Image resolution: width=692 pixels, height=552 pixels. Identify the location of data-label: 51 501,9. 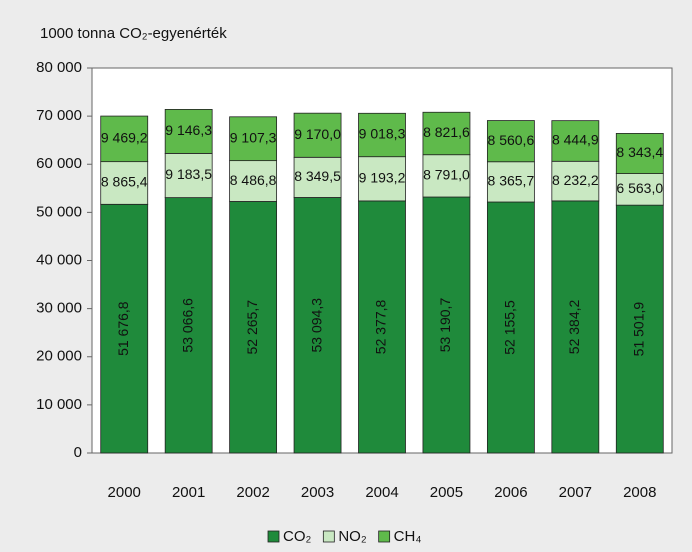
(638, 329).